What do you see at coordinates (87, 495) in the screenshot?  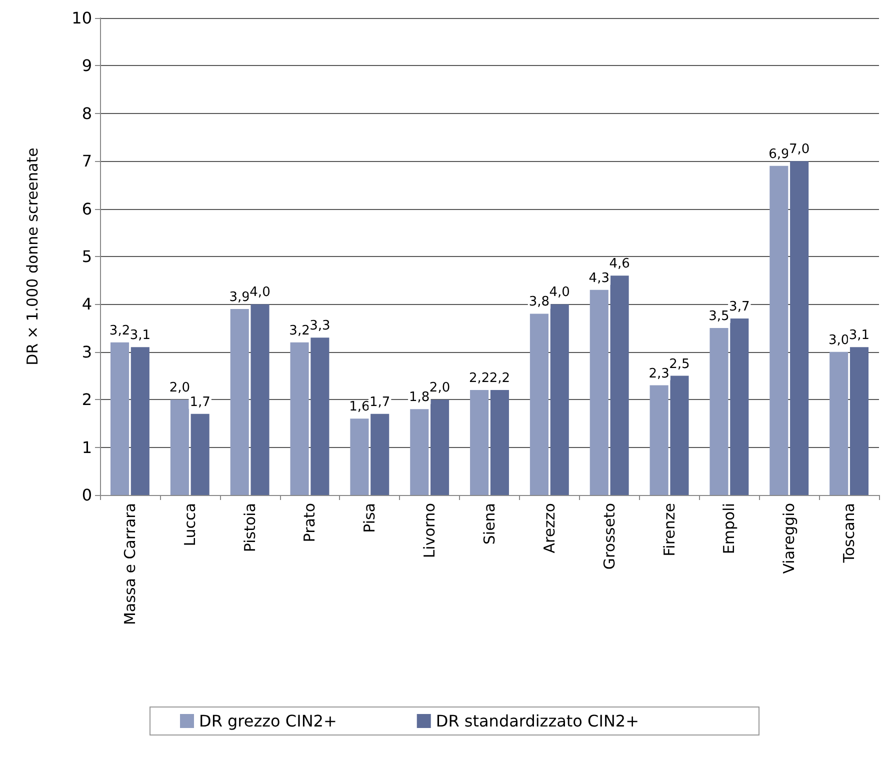 I see `y-tick-label: 0` at bounding box center [87, 495].